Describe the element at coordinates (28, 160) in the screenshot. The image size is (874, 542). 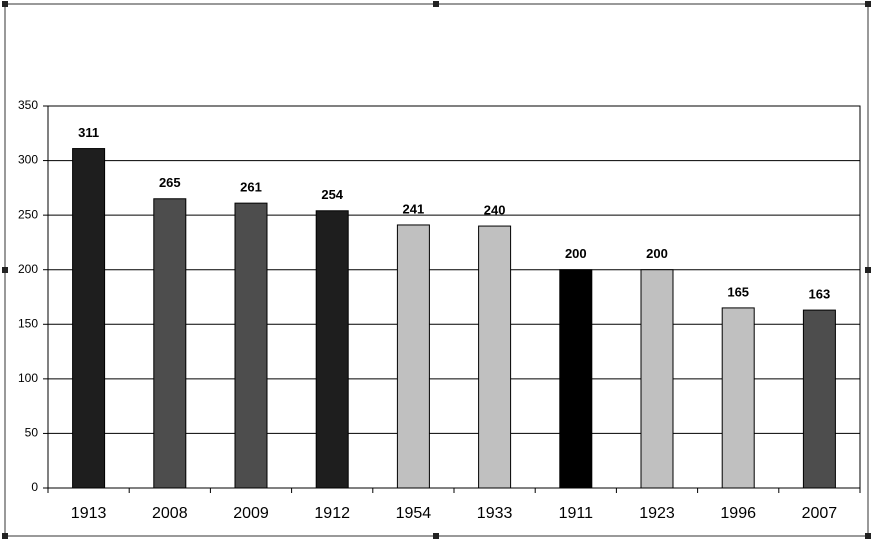
I see `y-tick-label: 300` at that location.